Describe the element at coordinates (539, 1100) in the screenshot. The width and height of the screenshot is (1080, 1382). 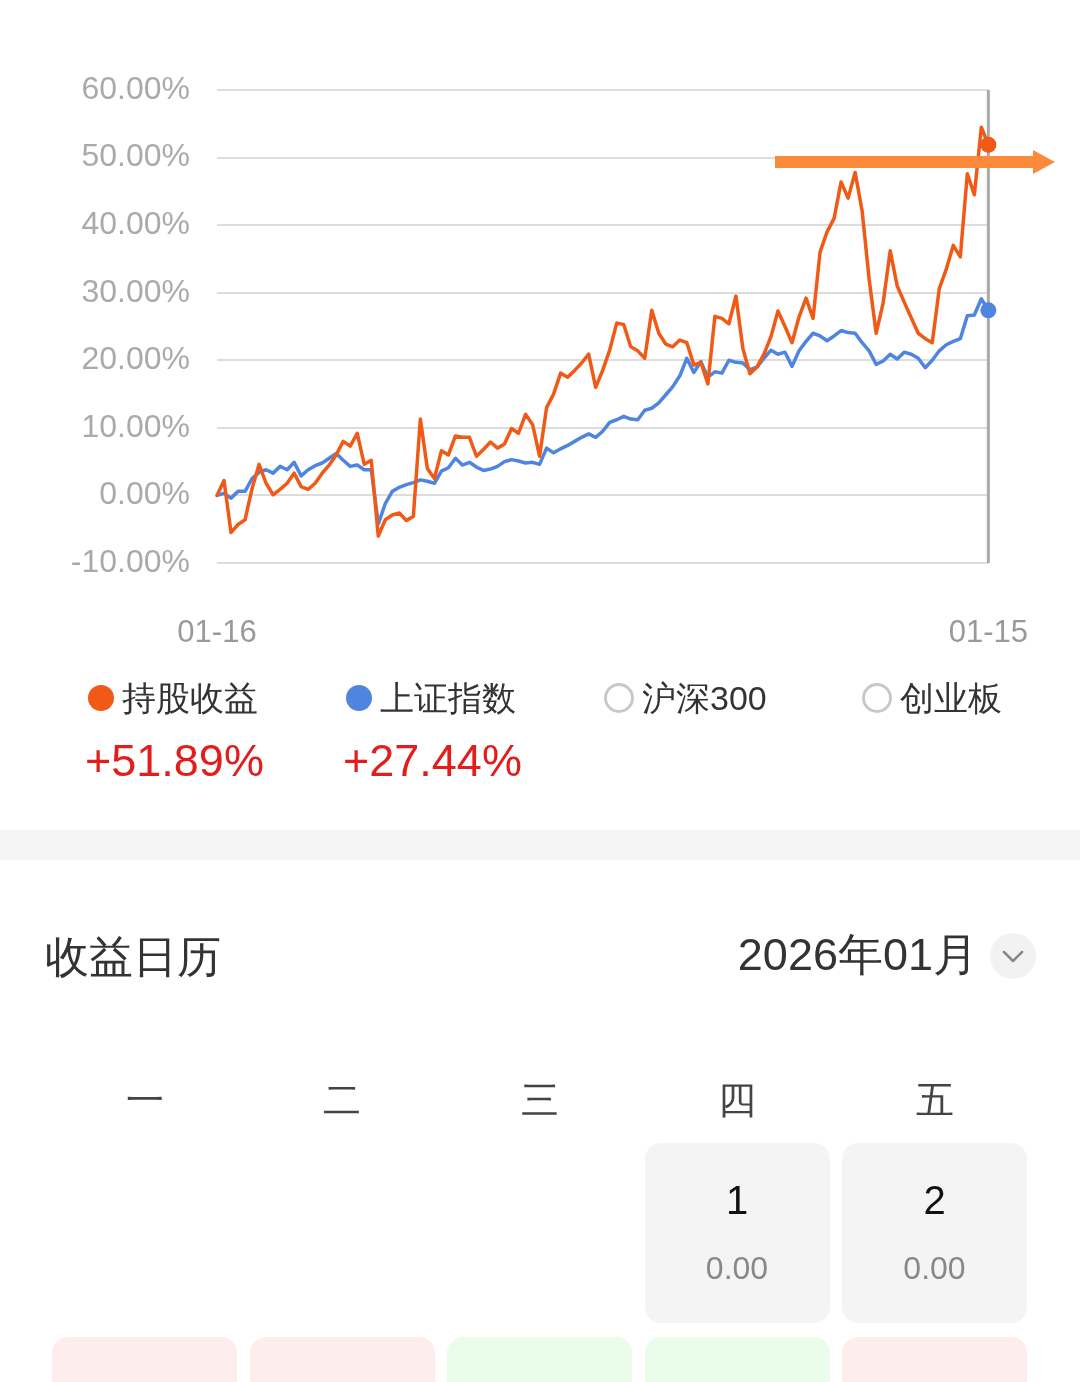
I see `category-label: 三` at that location.